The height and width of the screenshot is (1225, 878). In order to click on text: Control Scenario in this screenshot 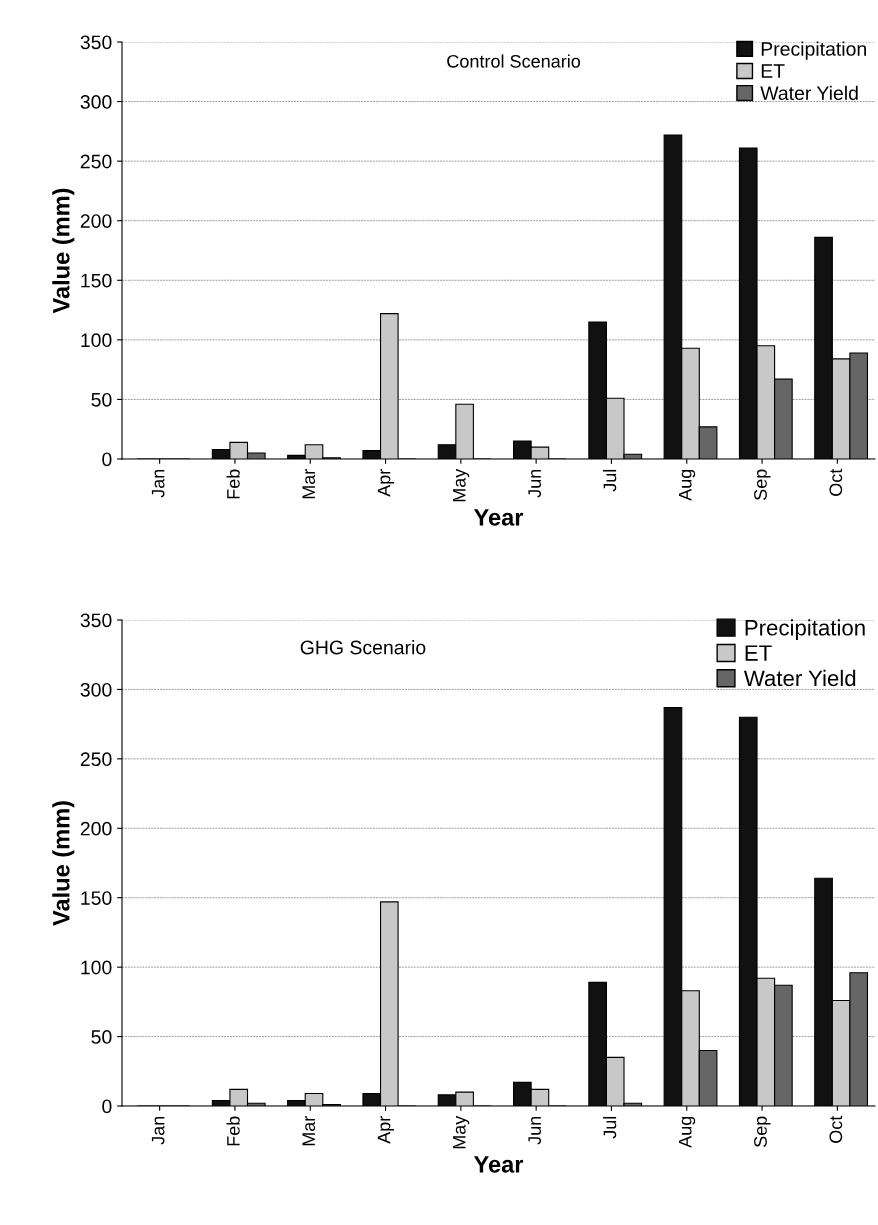, I will do `click(514, 61)`.